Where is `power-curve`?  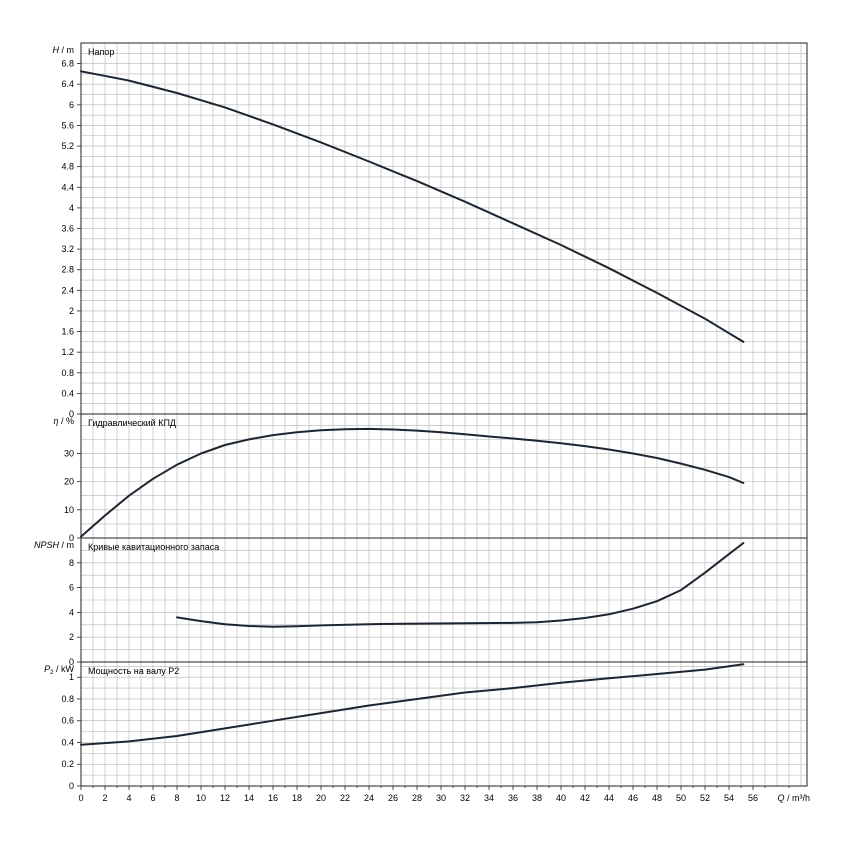 power-curve is located at coordinates (412, 704).